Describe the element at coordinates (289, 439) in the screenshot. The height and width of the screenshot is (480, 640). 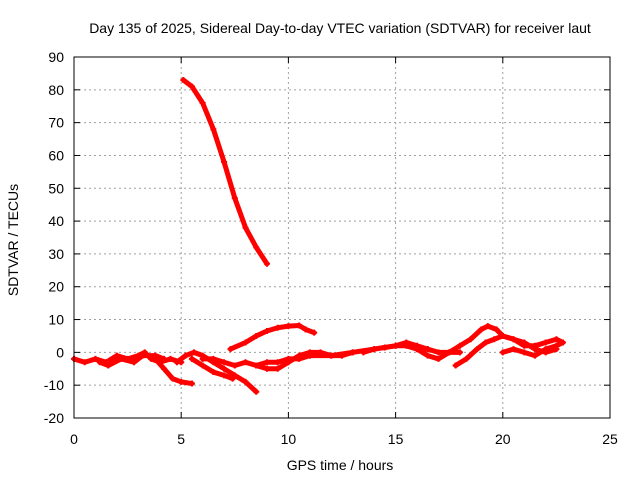
I see `x-tick-label: 10` at that location.